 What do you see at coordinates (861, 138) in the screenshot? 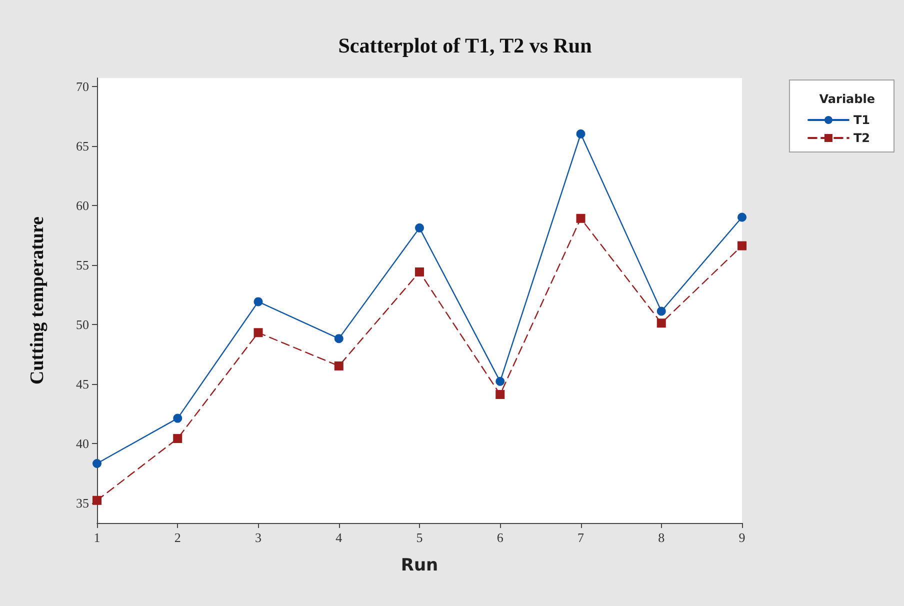
I see `legend-label: T2` at bounding box center [861, 138].